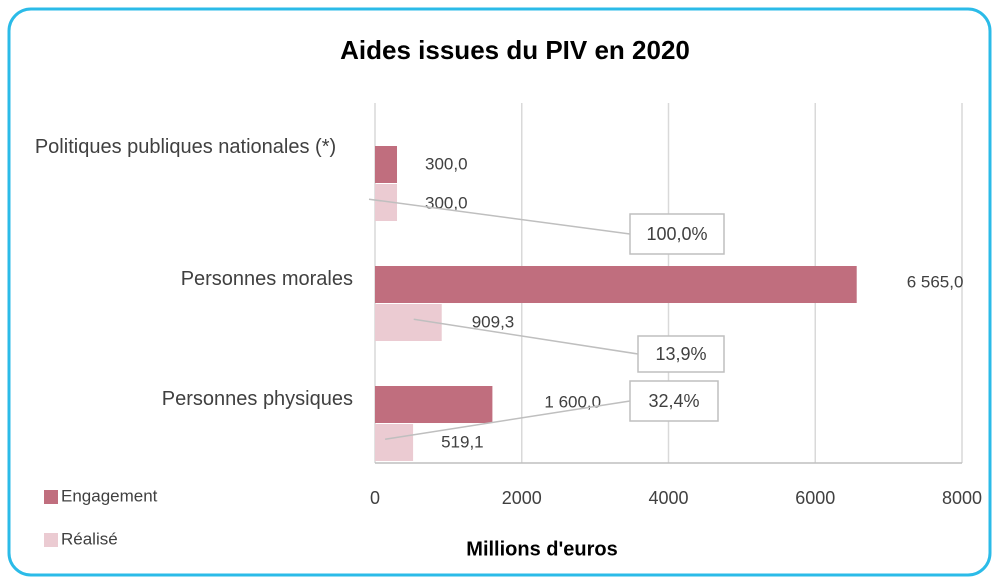 The height and width of the screenshot is (583, 1001). What do you see at coordinates (446, 163) in the screenshot?
I see `data-label: 300,0` at bounding box center [446, 163].